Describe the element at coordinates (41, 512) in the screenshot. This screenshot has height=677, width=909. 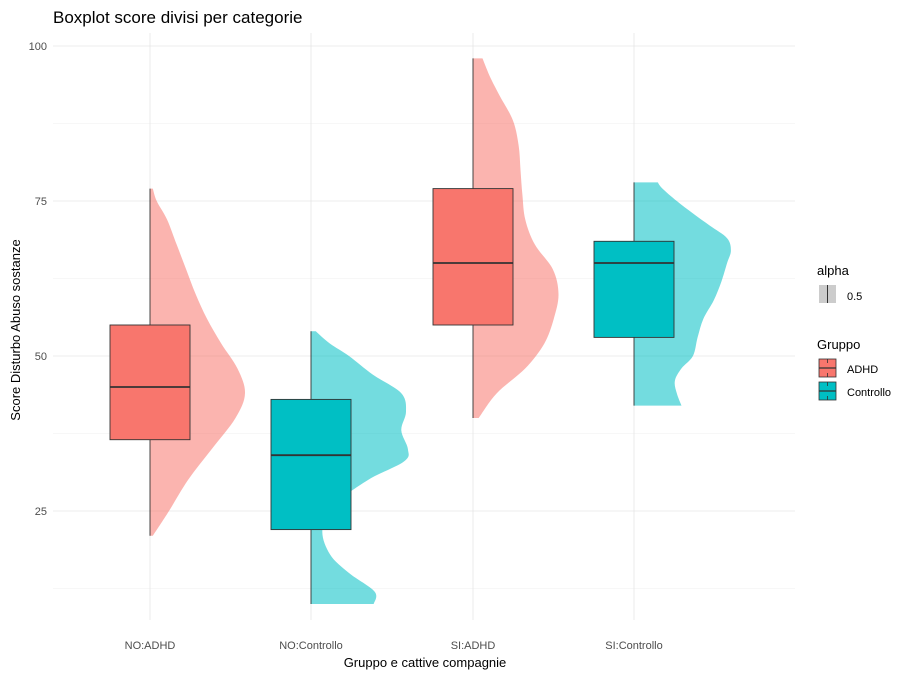
I see `y-tick-label: 25` at that location.